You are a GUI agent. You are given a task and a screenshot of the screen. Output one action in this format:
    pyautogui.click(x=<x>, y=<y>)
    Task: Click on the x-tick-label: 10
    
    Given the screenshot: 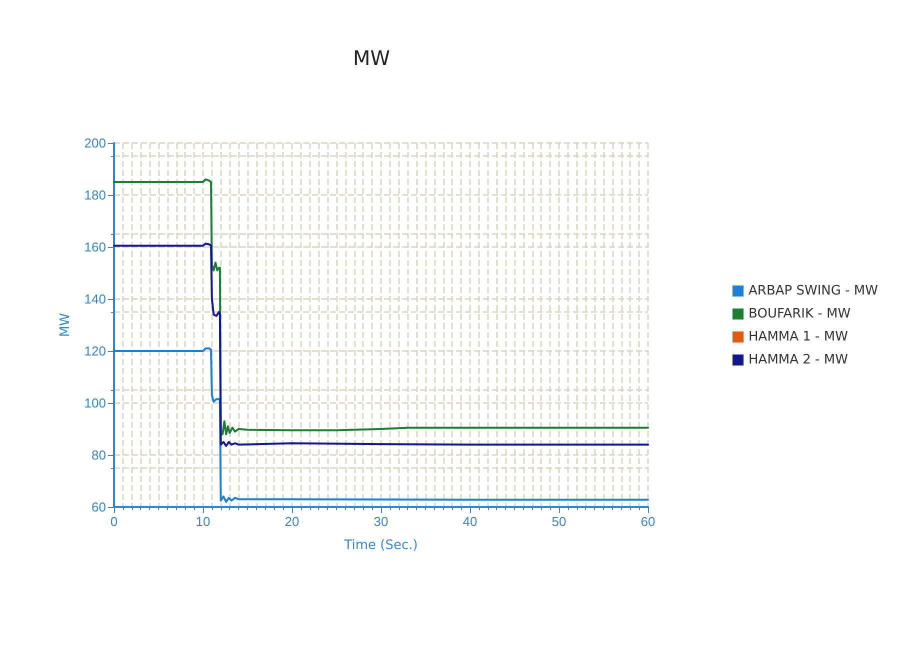 What is the action you would take?
    pyautogui.click(x=203, y=521)
    